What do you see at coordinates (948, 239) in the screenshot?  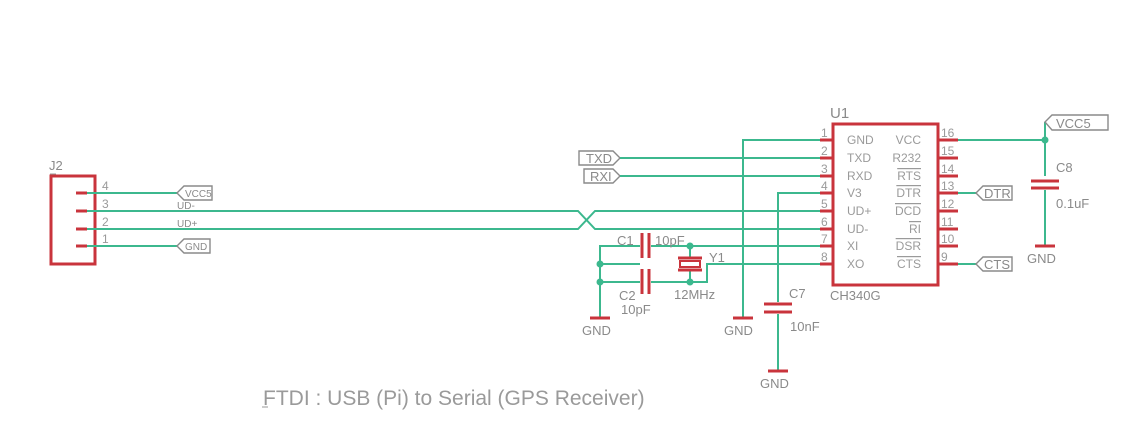 I see `u1-pin-num-10: 10` at bounding box center [948, 239].